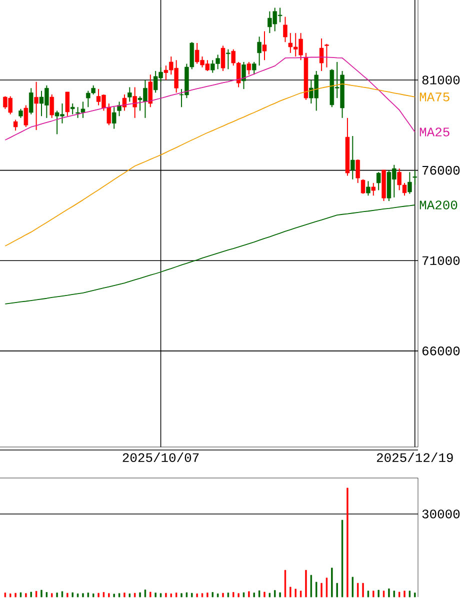 The height and width of the screenshot is (598, 472). I want to click on series-label: MA25, so click(435, 132).